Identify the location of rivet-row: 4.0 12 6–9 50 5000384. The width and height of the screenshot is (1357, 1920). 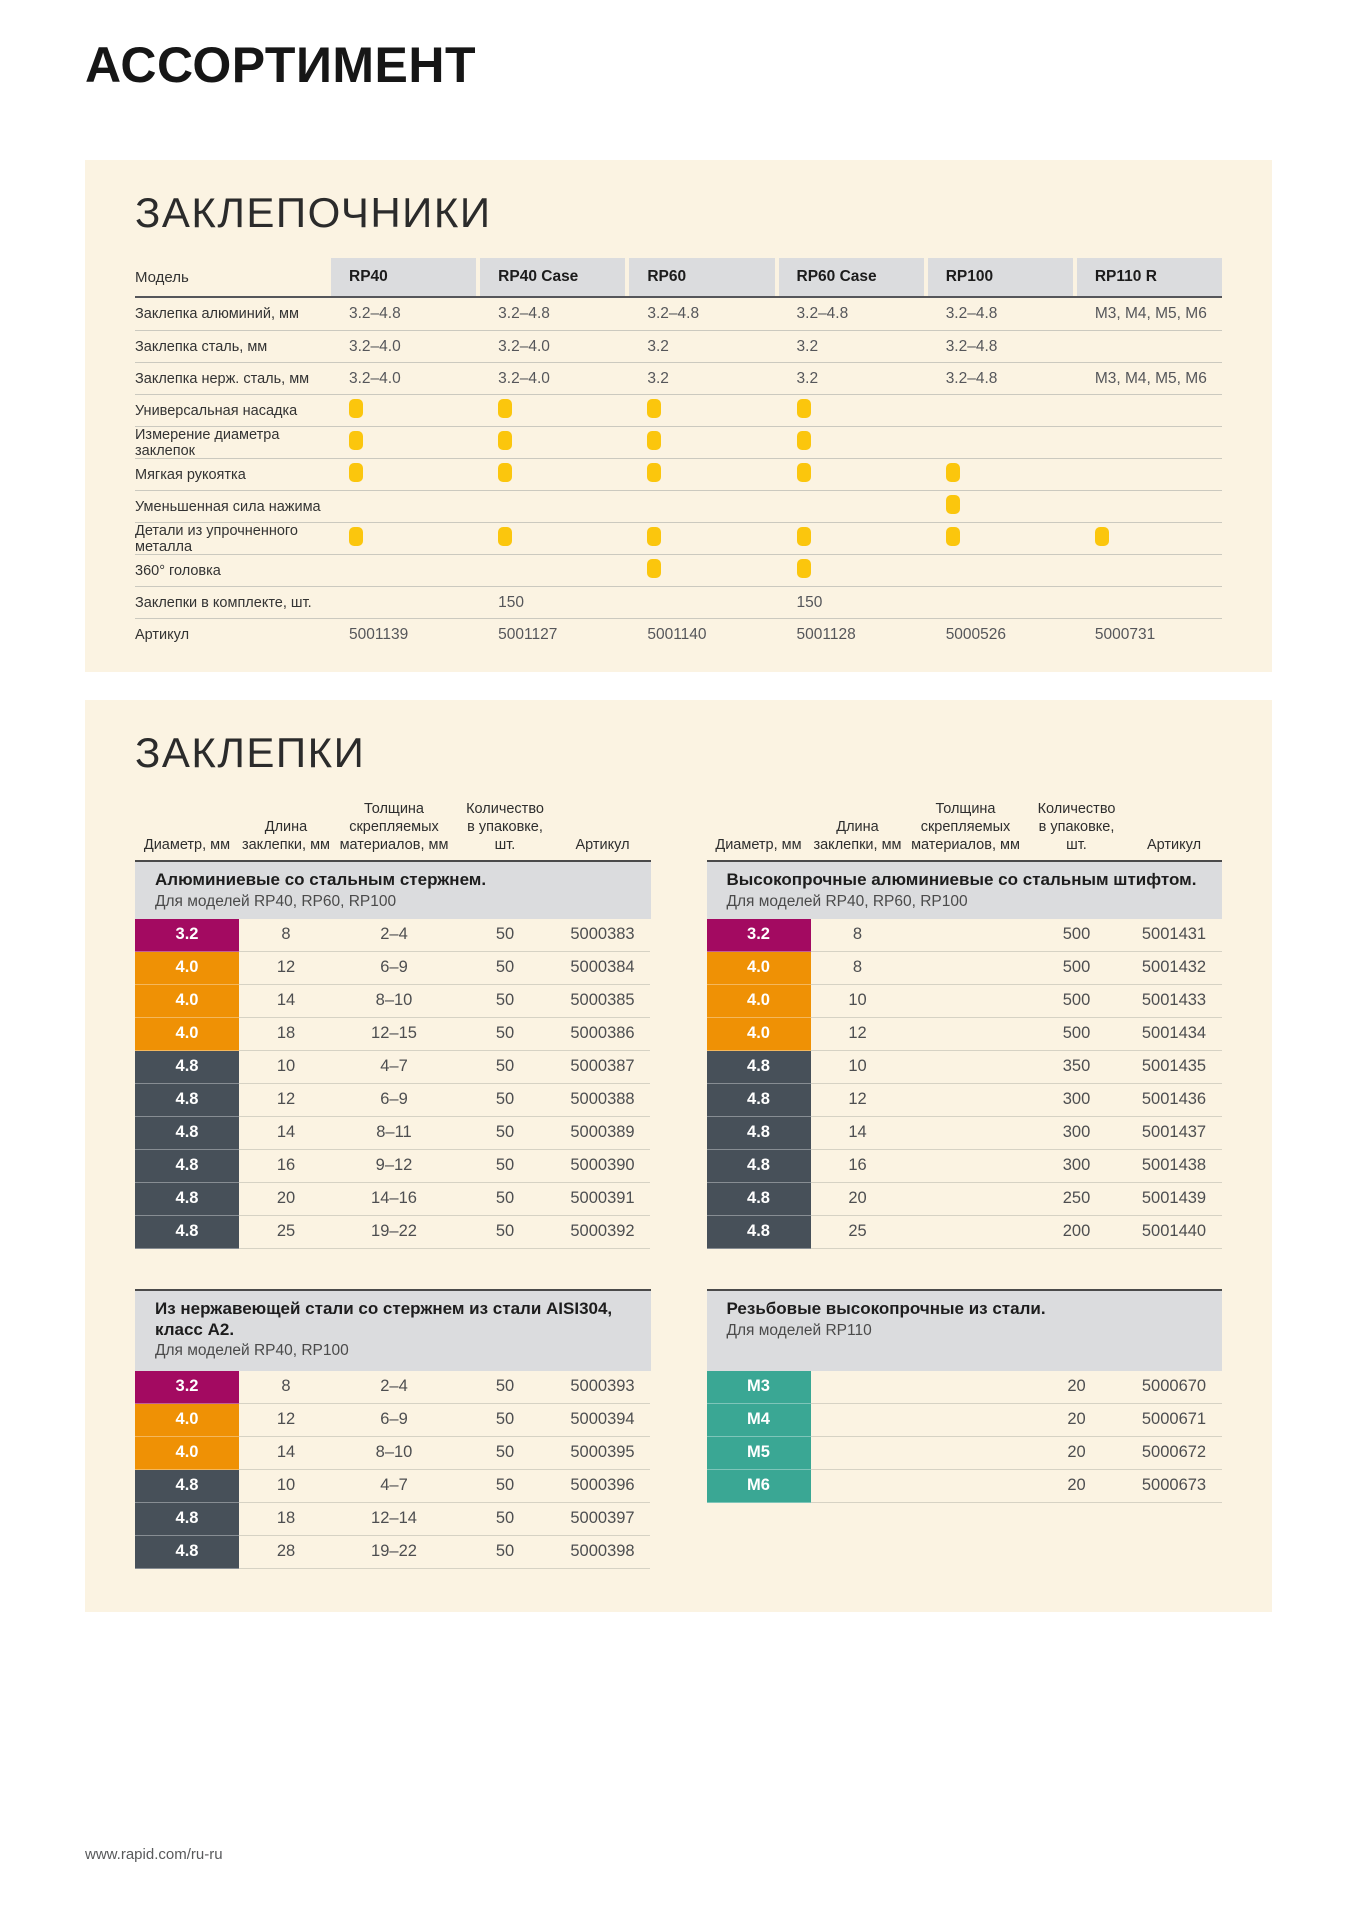
(393, 968).